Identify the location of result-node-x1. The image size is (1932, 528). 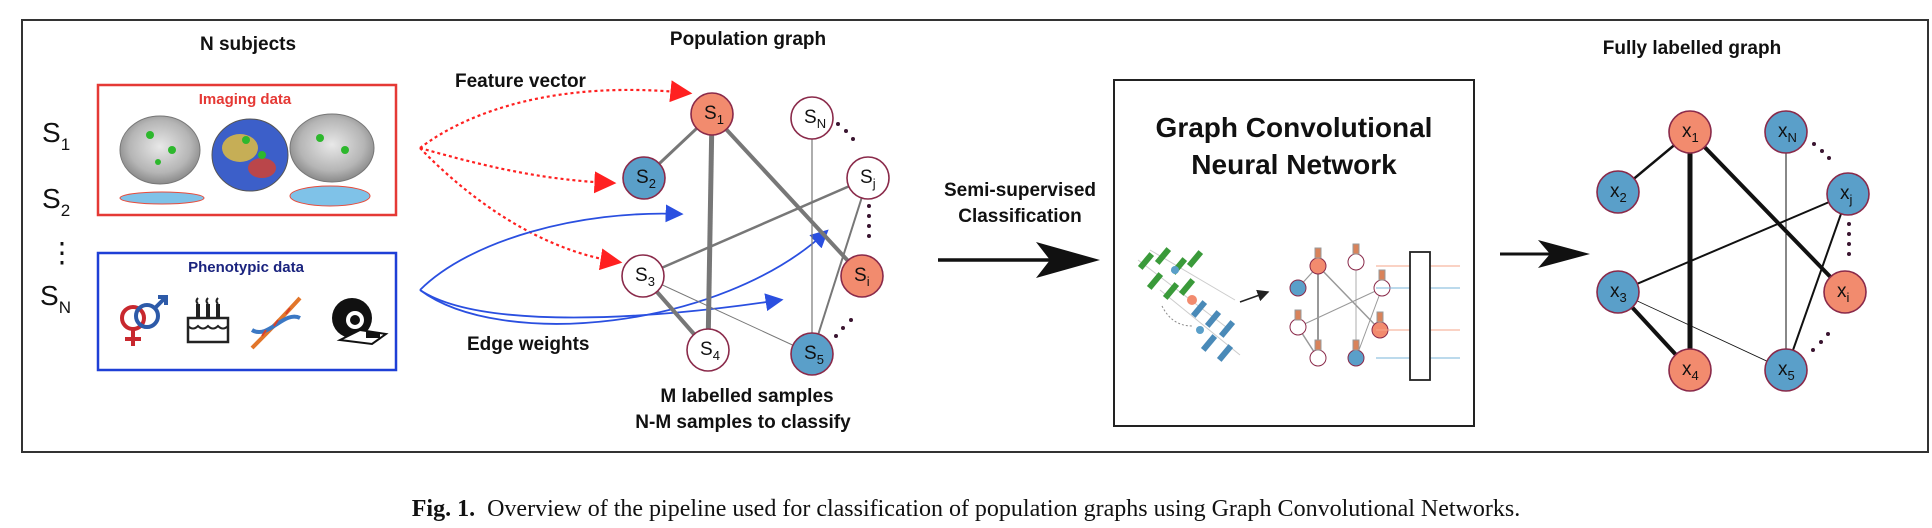
(1690, 132).